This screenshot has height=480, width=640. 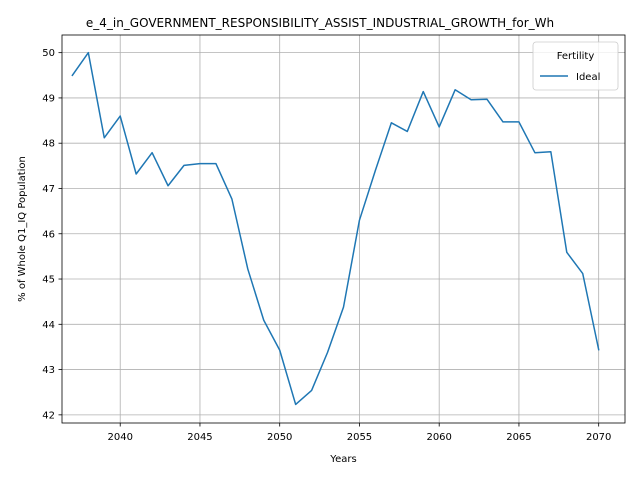 I want to click on x-tick-label: 2045, so click(x=199, y=437).